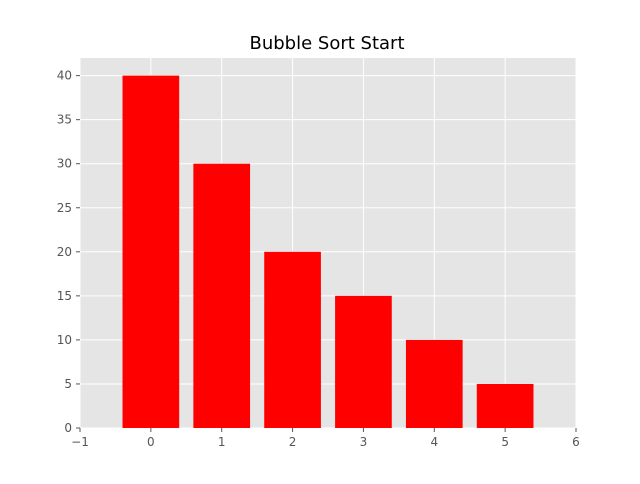 This screenshot has height=484, width=640. I want to click on x-tick-label: −1, so click(80, 442).